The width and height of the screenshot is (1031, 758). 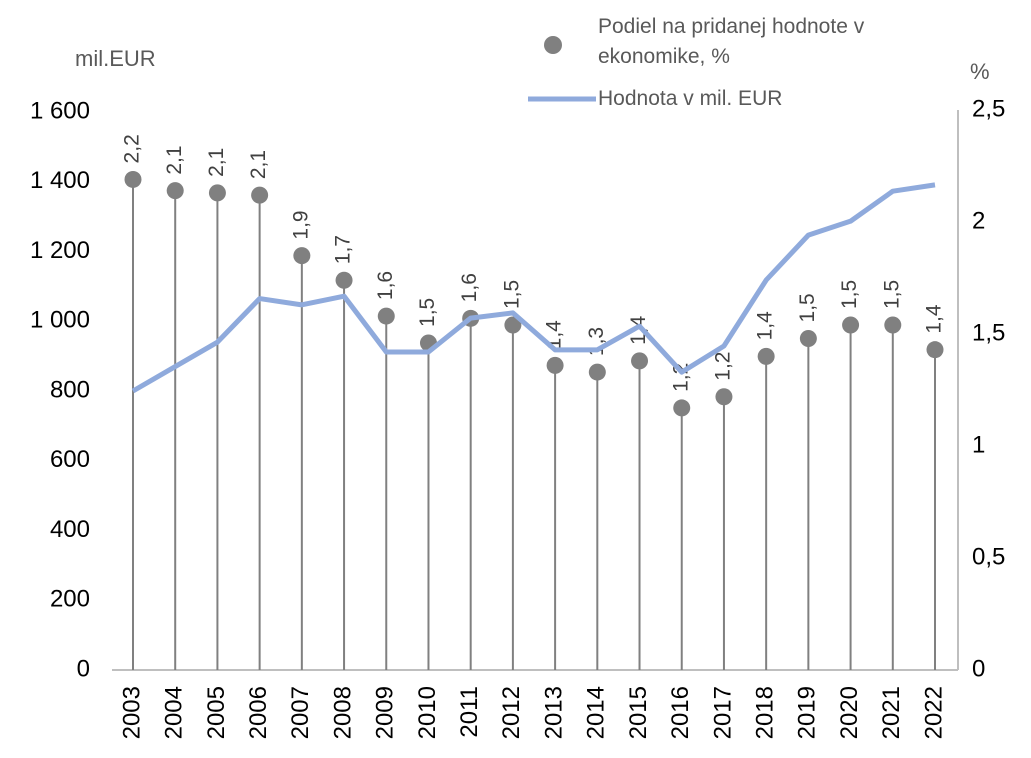 I want to click on y-tick-label: 1 400, so click(x=60, y=180).